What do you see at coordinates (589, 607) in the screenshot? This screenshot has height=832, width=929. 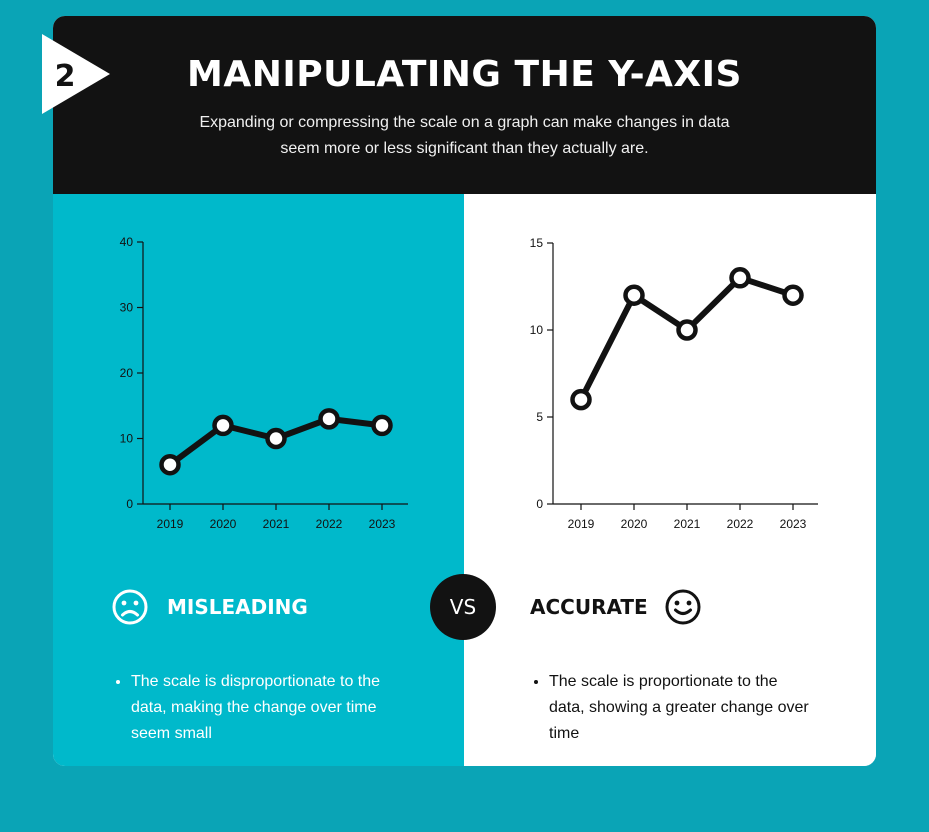 I see `accurate-heading: ACCURATE` at bounding box center [589, 607].